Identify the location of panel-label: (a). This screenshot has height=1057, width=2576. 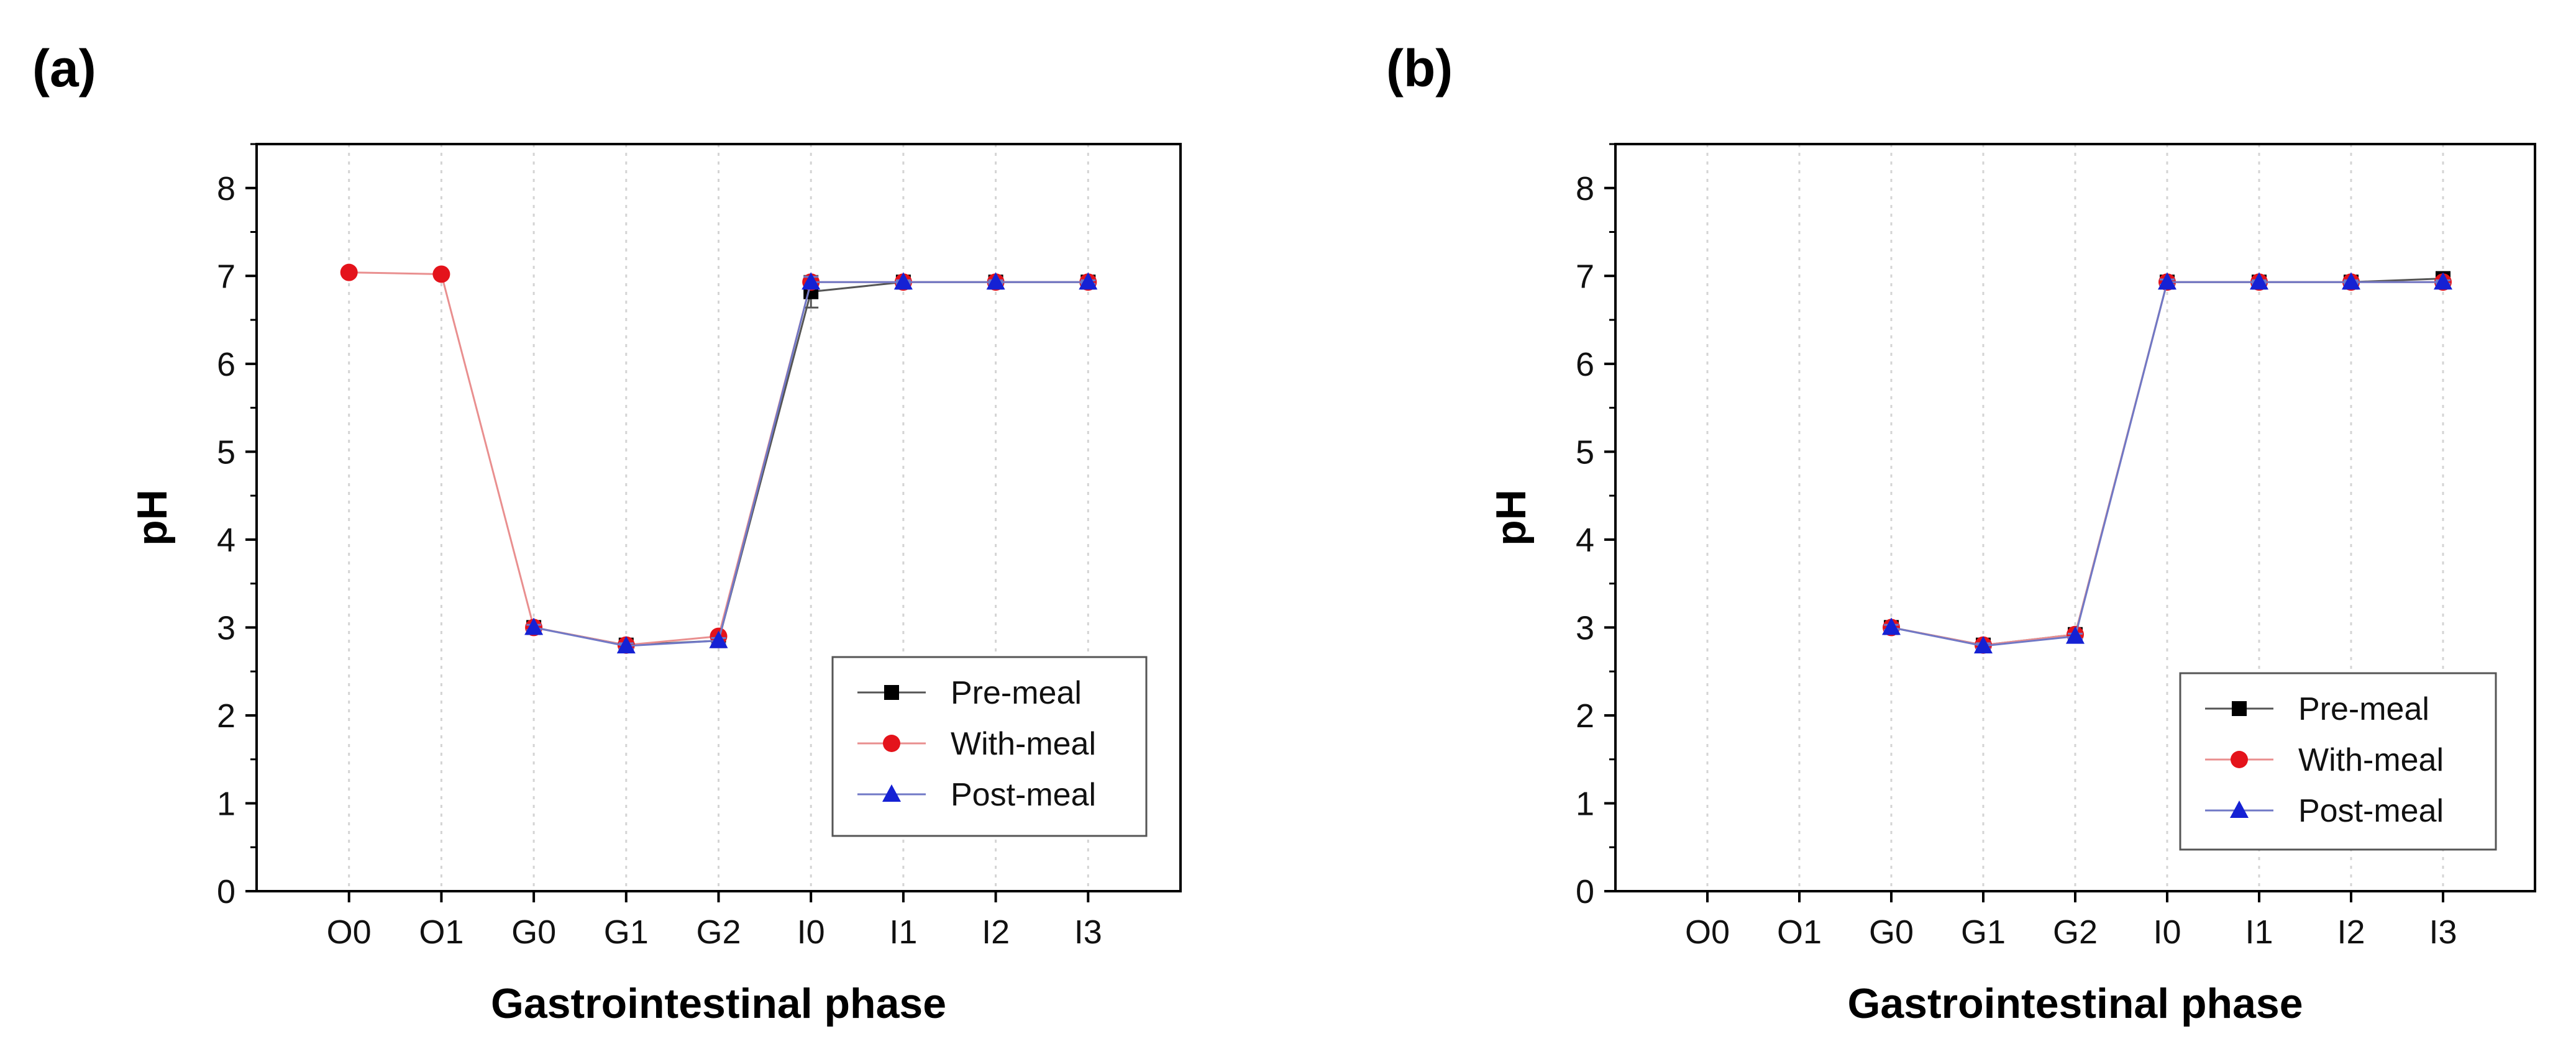
(64, 68).